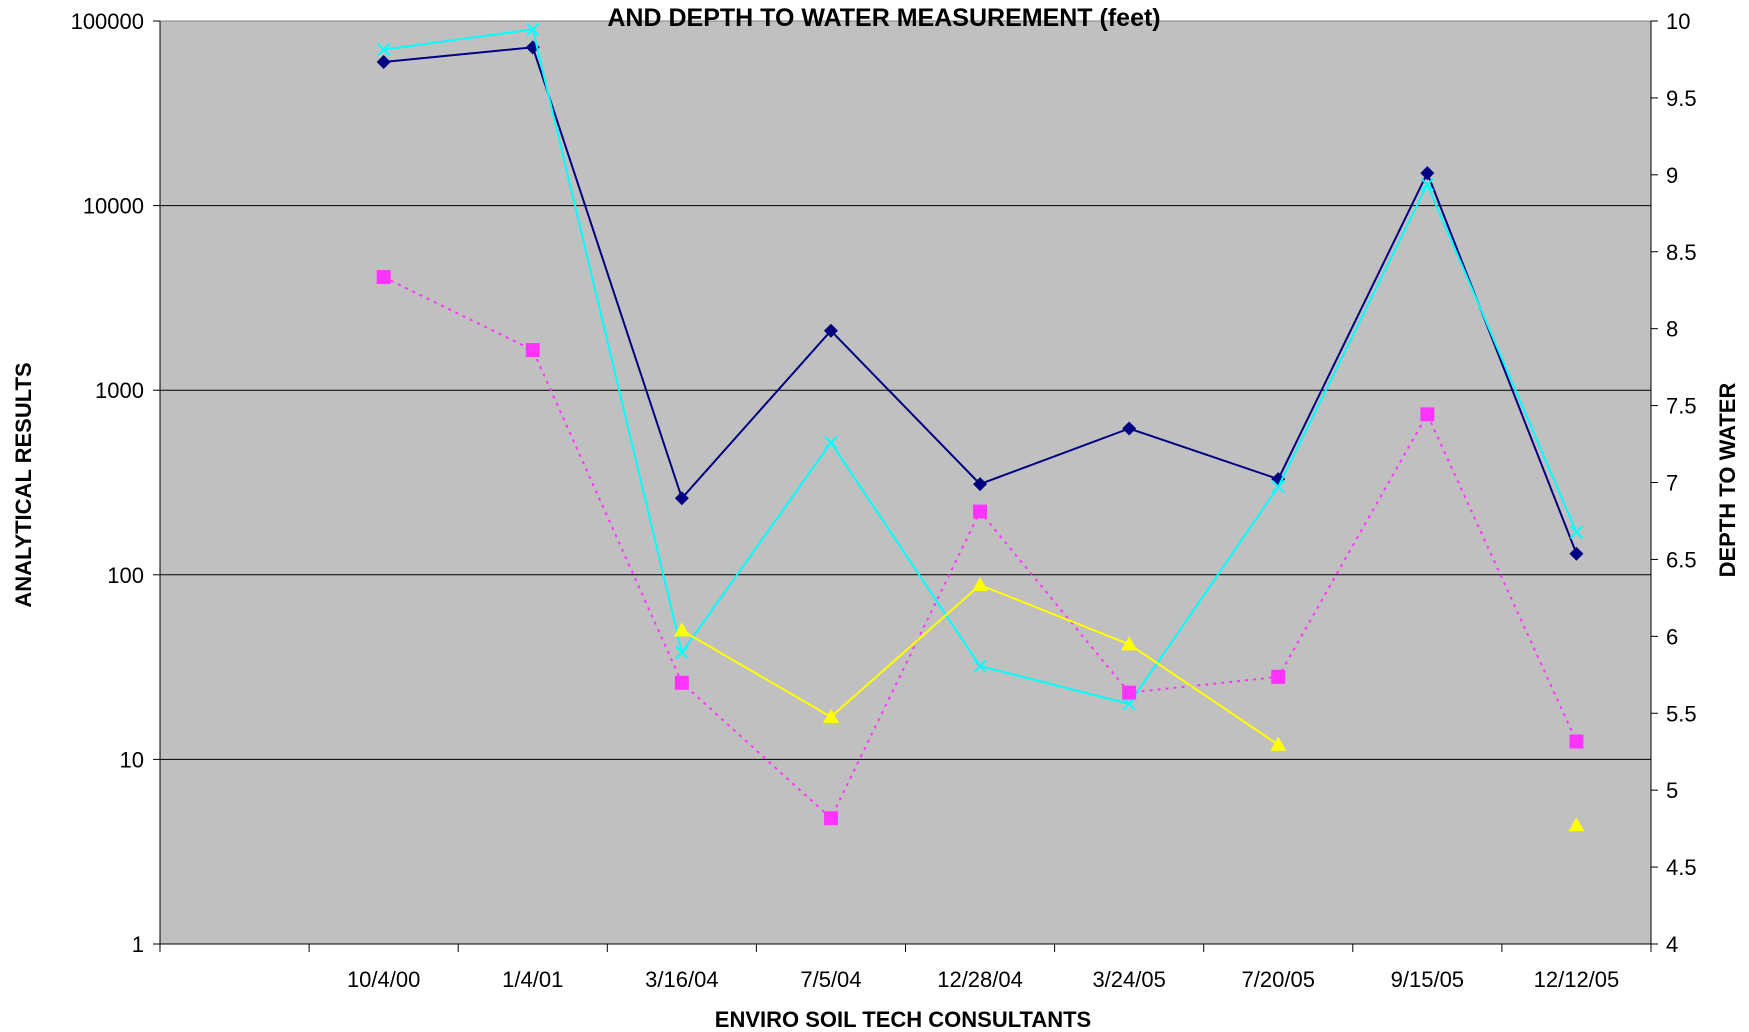 Image resolution: width=1749 pixels, height=1032 pixels. Describe the element at coordinates (1681, 406) in the screenshot. I see `y2-tick-label: 7.5` at that location.